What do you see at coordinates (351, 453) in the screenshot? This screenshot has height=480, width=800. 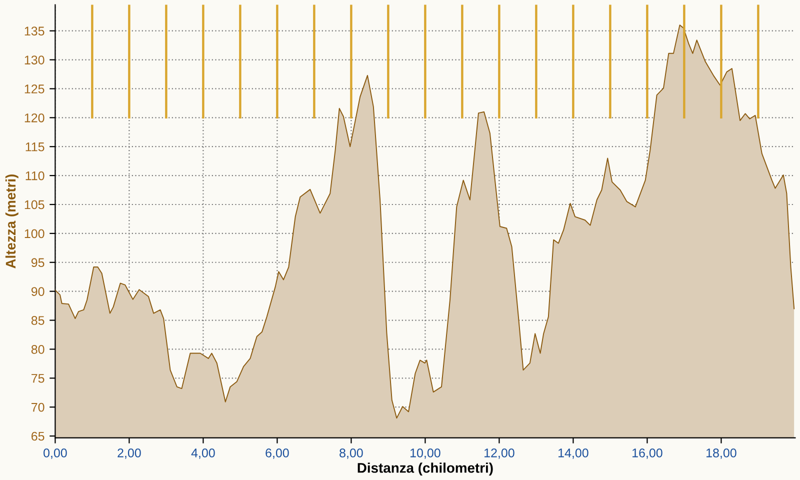 I see `x-tick-label: 8,00` at bounding box center [351, 453].